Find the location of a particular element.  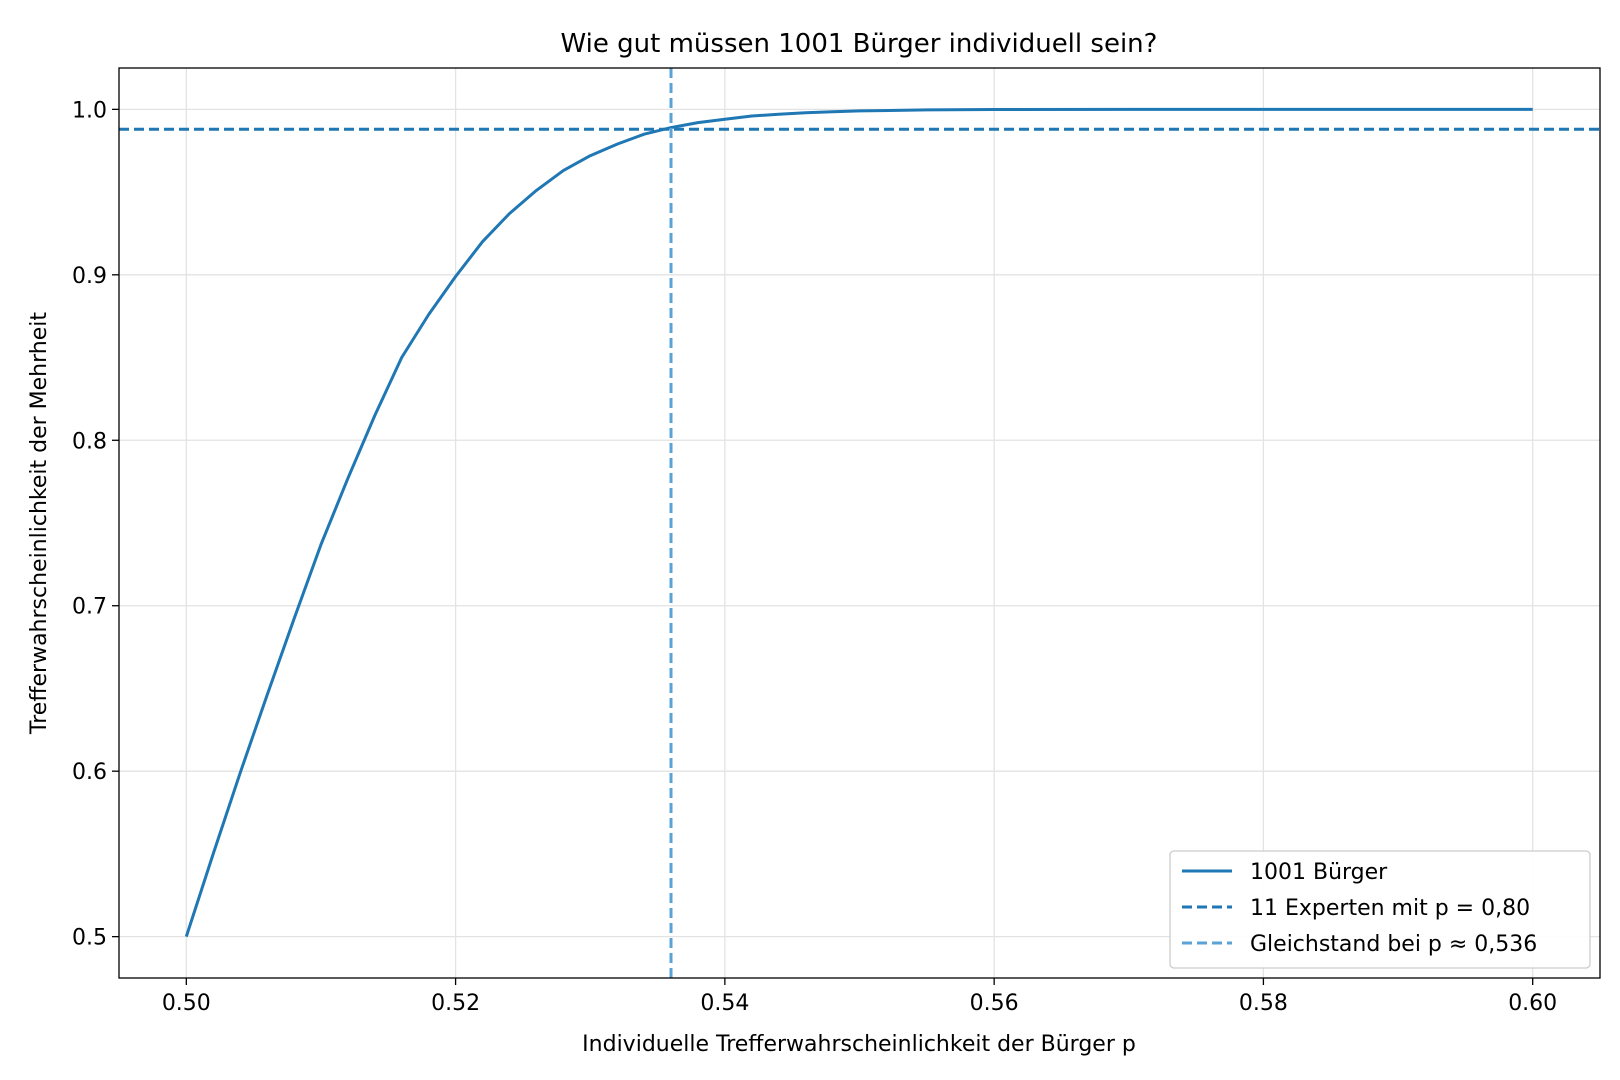

x-tick-label: 0.52 is located at coordinates (455, 1003).